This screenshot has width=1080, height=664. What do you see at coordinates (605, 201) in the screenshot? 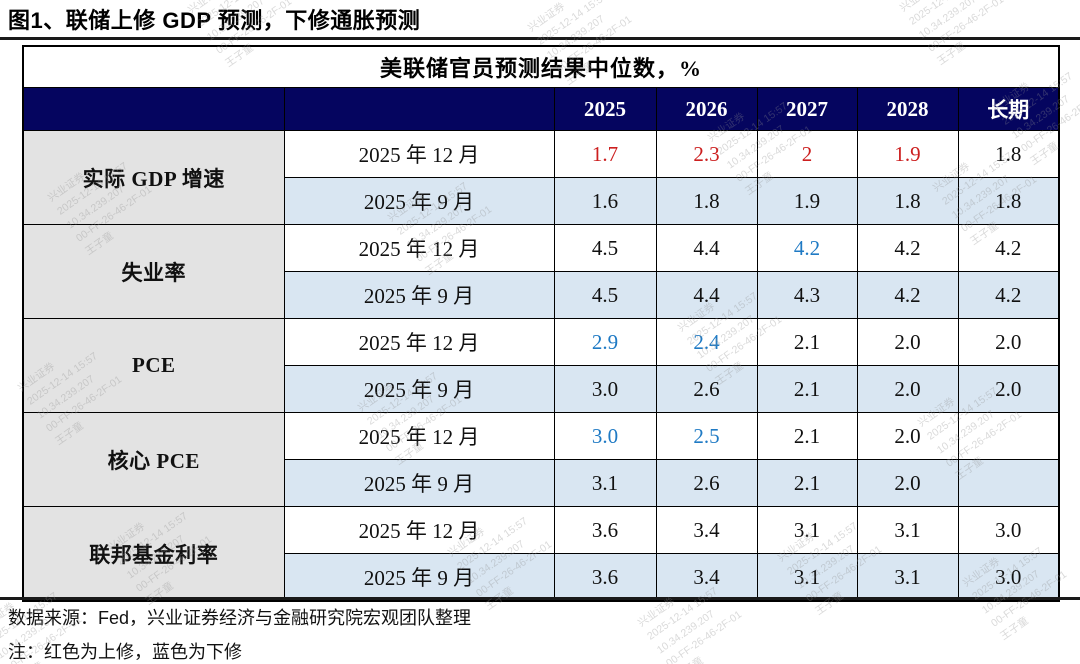
I see `value-cell: 1.6` at bounding box center [605, 201].